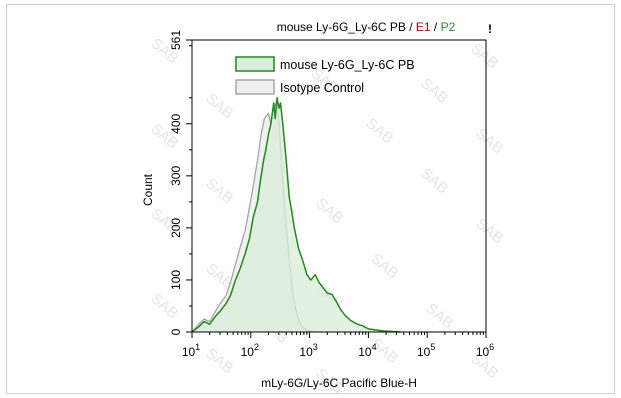 Image resolution: width=621 pixels, height=398 pixels. I want to click on legend: mouse Ly-6G_Ly-6C PB Isotype Control, so click(325, 75).